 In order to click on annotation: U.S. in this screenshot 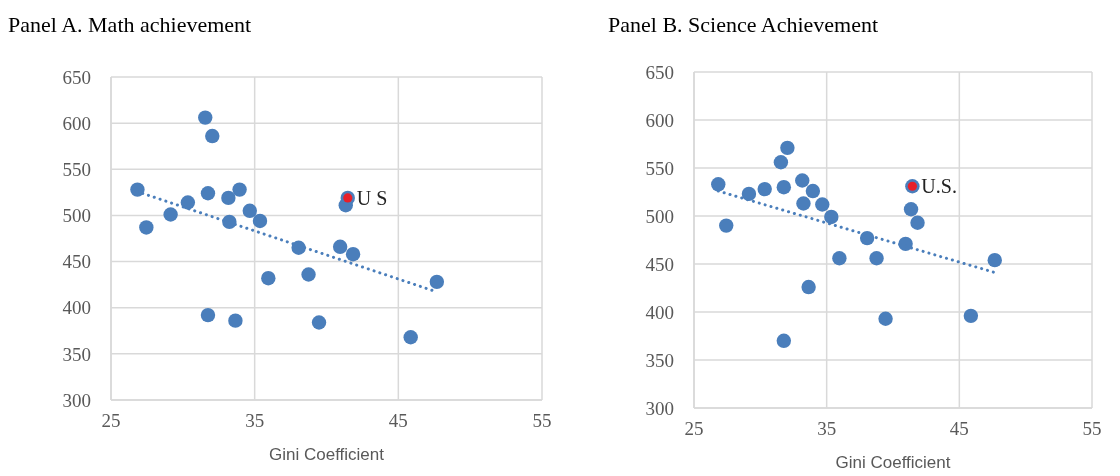, I will do `click(939, 186)`.